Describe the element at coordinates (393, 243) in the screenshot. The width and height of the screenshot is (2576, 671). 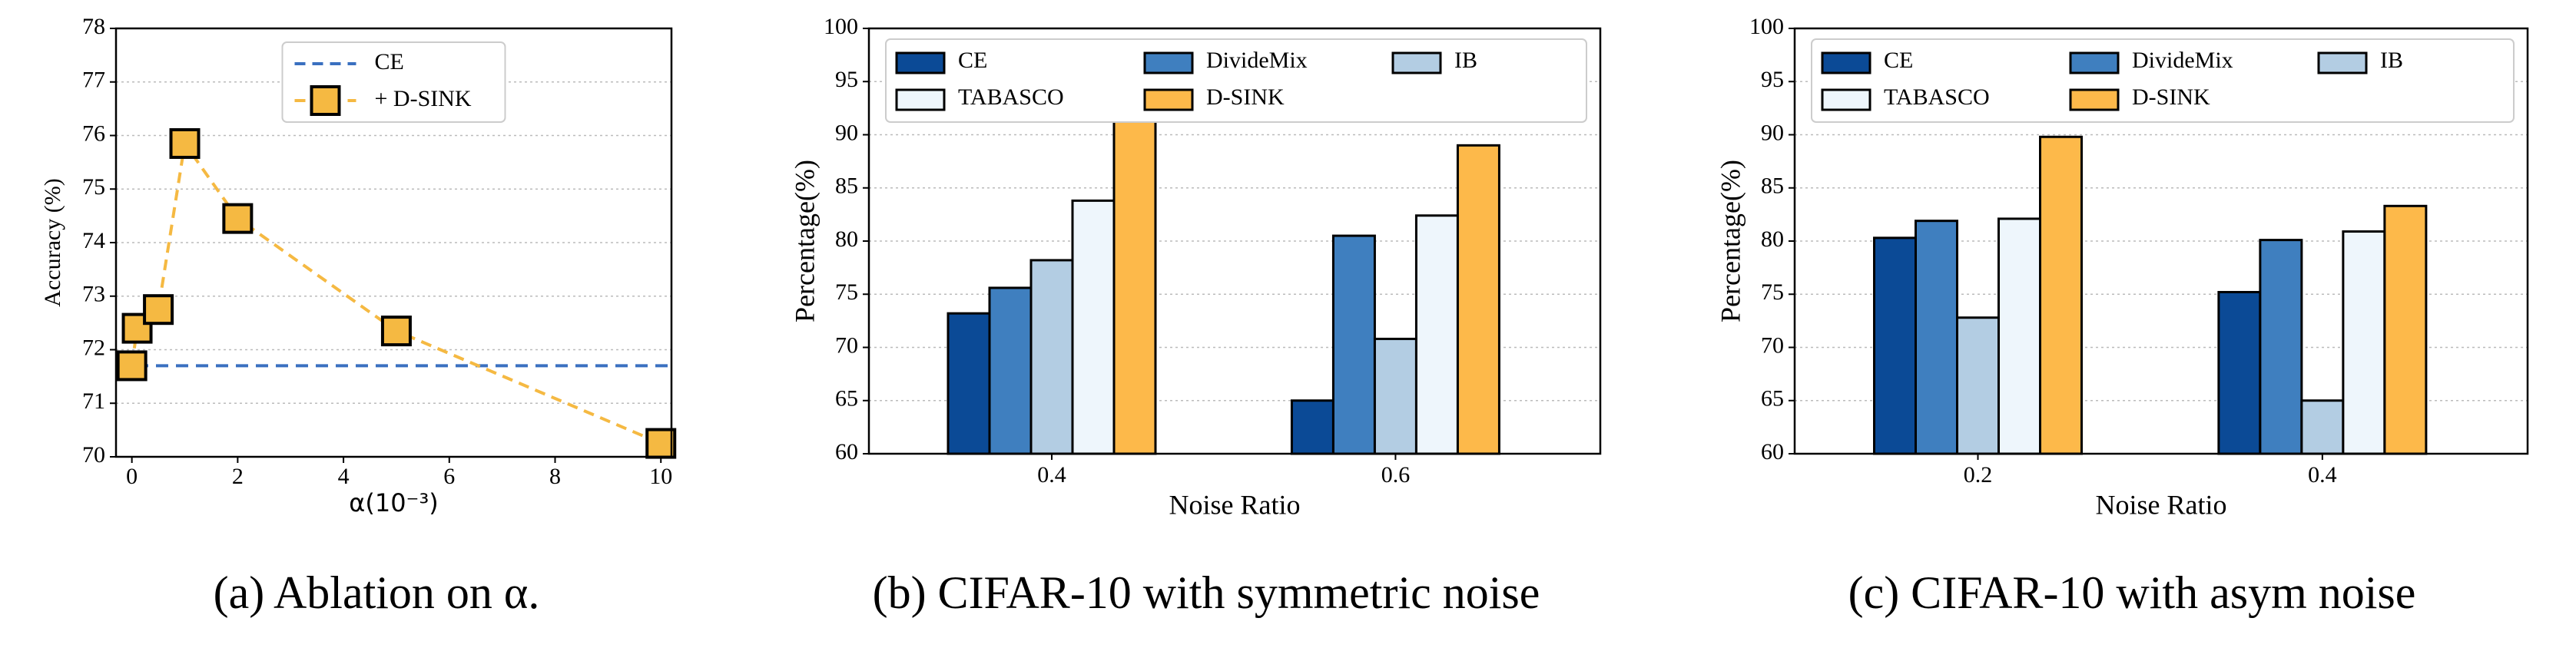
I see `plot-frame` at that location.